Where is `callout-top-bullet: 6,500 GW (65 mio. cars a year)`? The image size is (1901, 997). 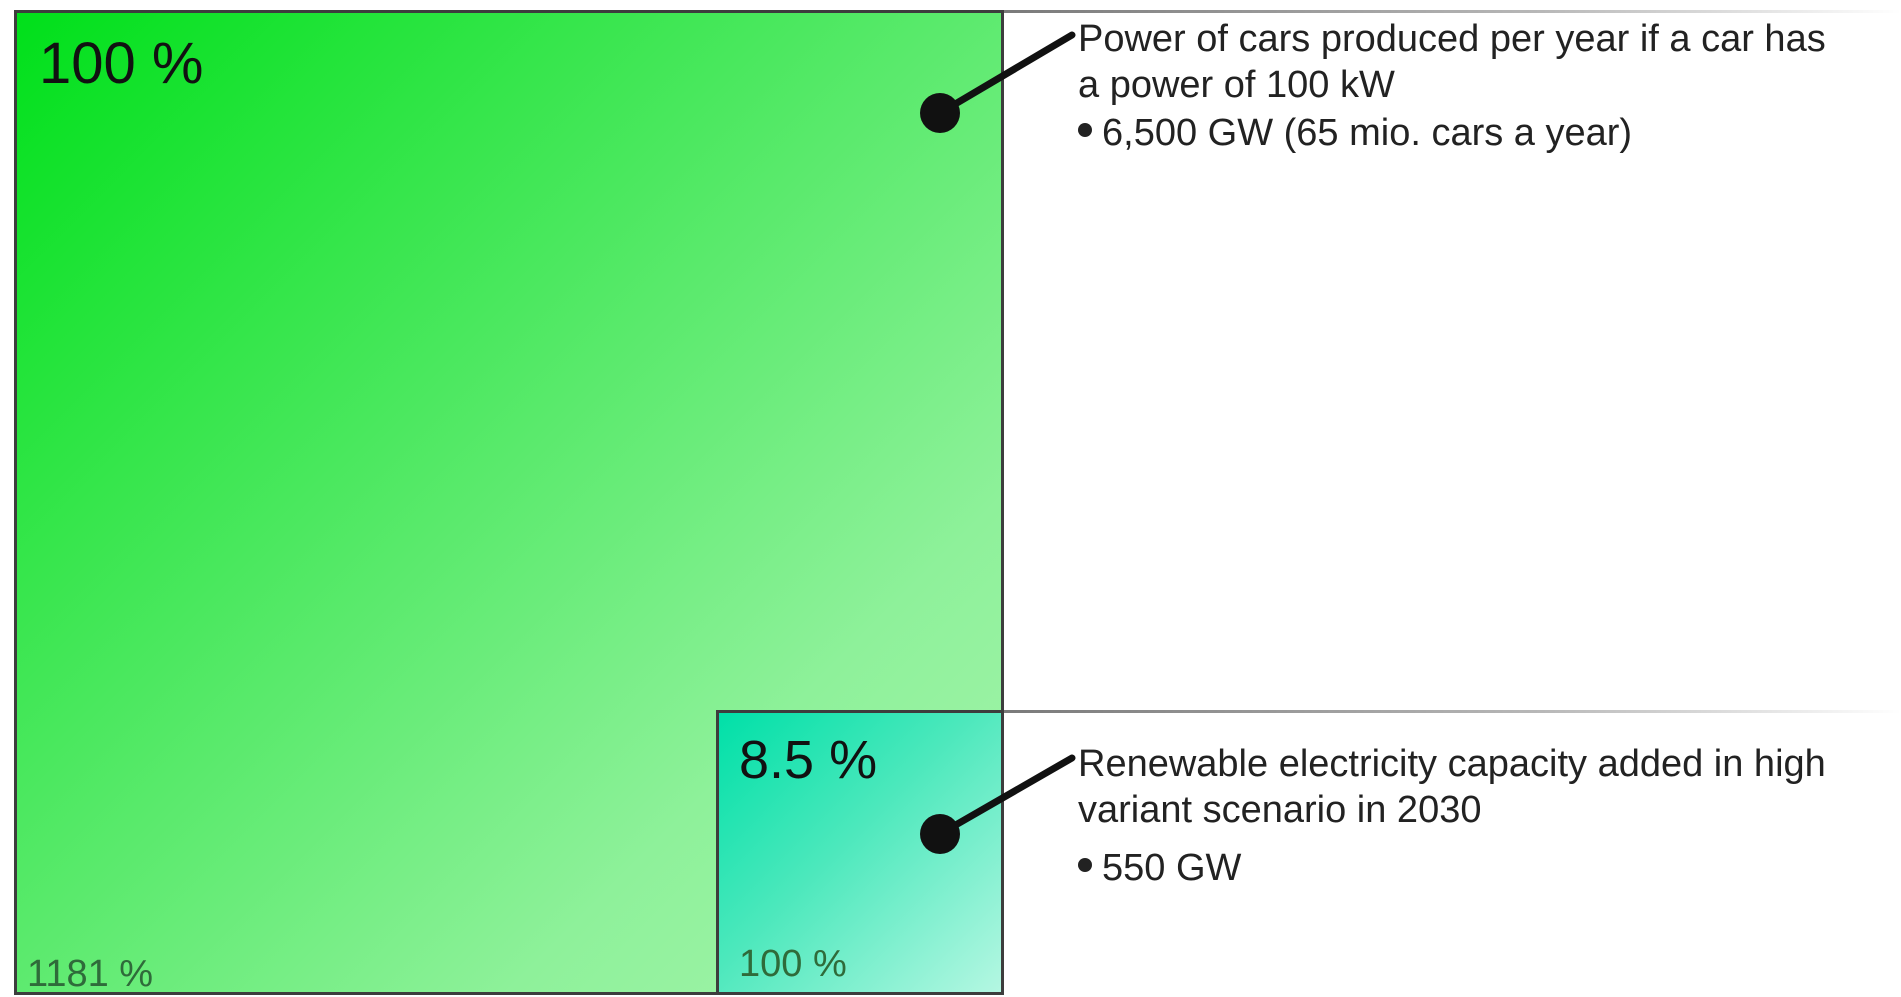
callout-top-bullet: 6,500 GW (65 mio. cars a year) is located at coordinates (1488, 133).